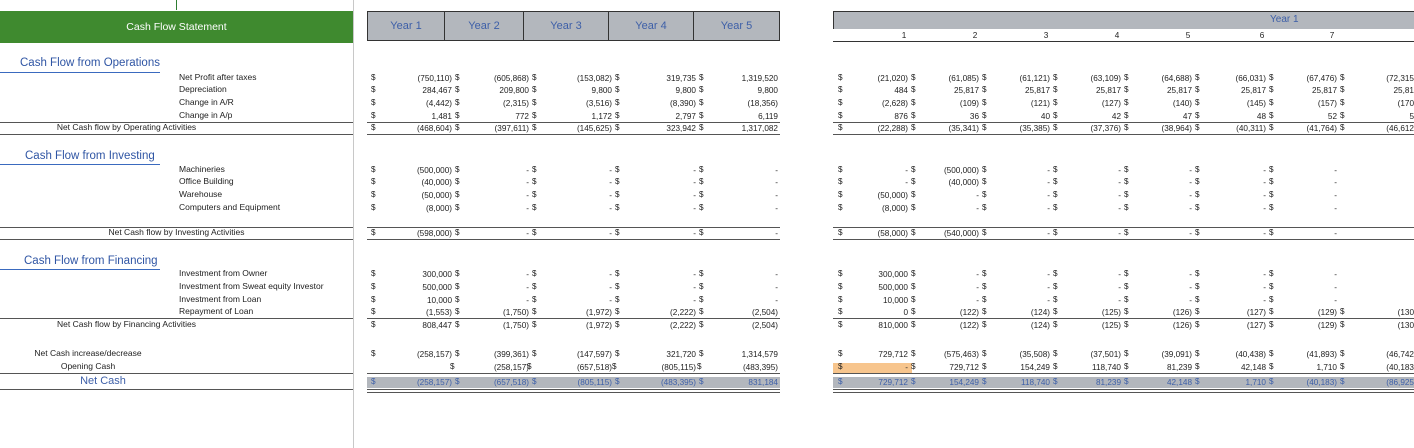 This screenshot has width=1414, height=448. I want to click on row-label-repay_loan: Repayment of Loan, so click(216, 311).